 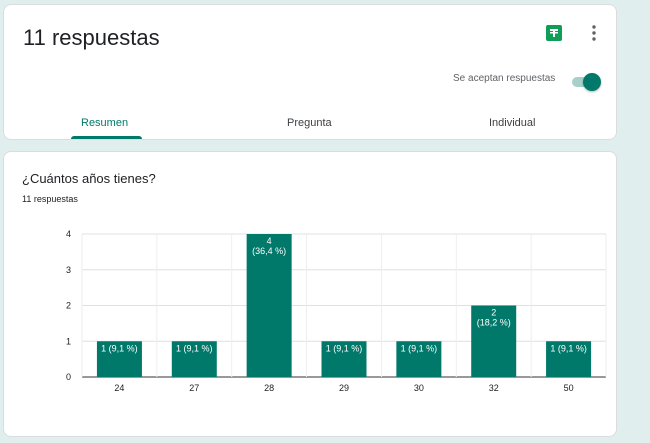 I want to click on more-options-button, so click(x=594, y=33).